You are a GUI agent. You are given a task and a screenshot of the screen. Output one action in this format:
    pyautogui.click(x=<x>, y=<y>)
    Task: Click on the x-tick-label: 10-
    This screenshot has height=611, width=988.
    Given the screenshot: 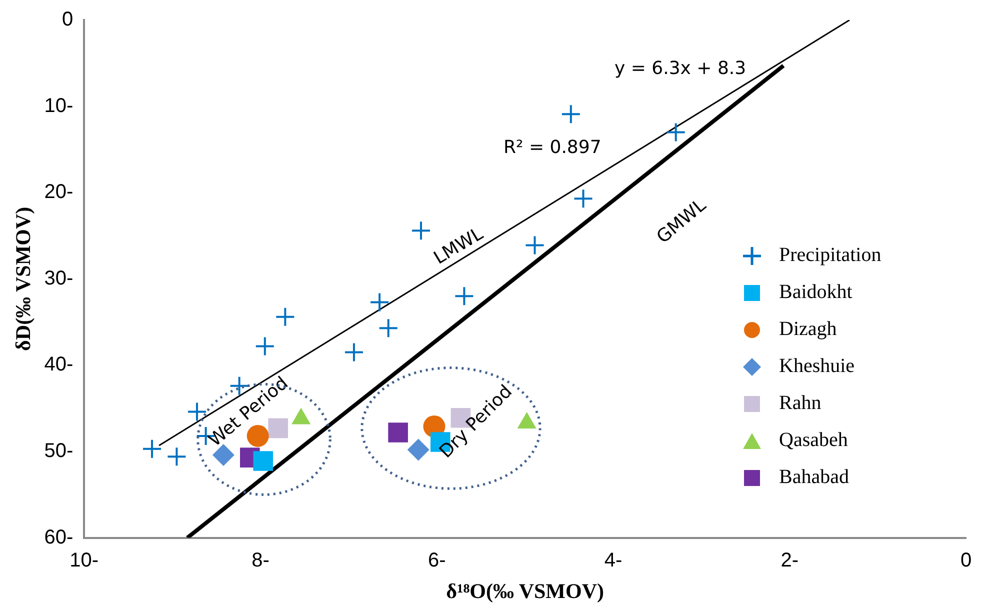 What is the action you would take?
    pyautogui.click(x=84, y=560)
    